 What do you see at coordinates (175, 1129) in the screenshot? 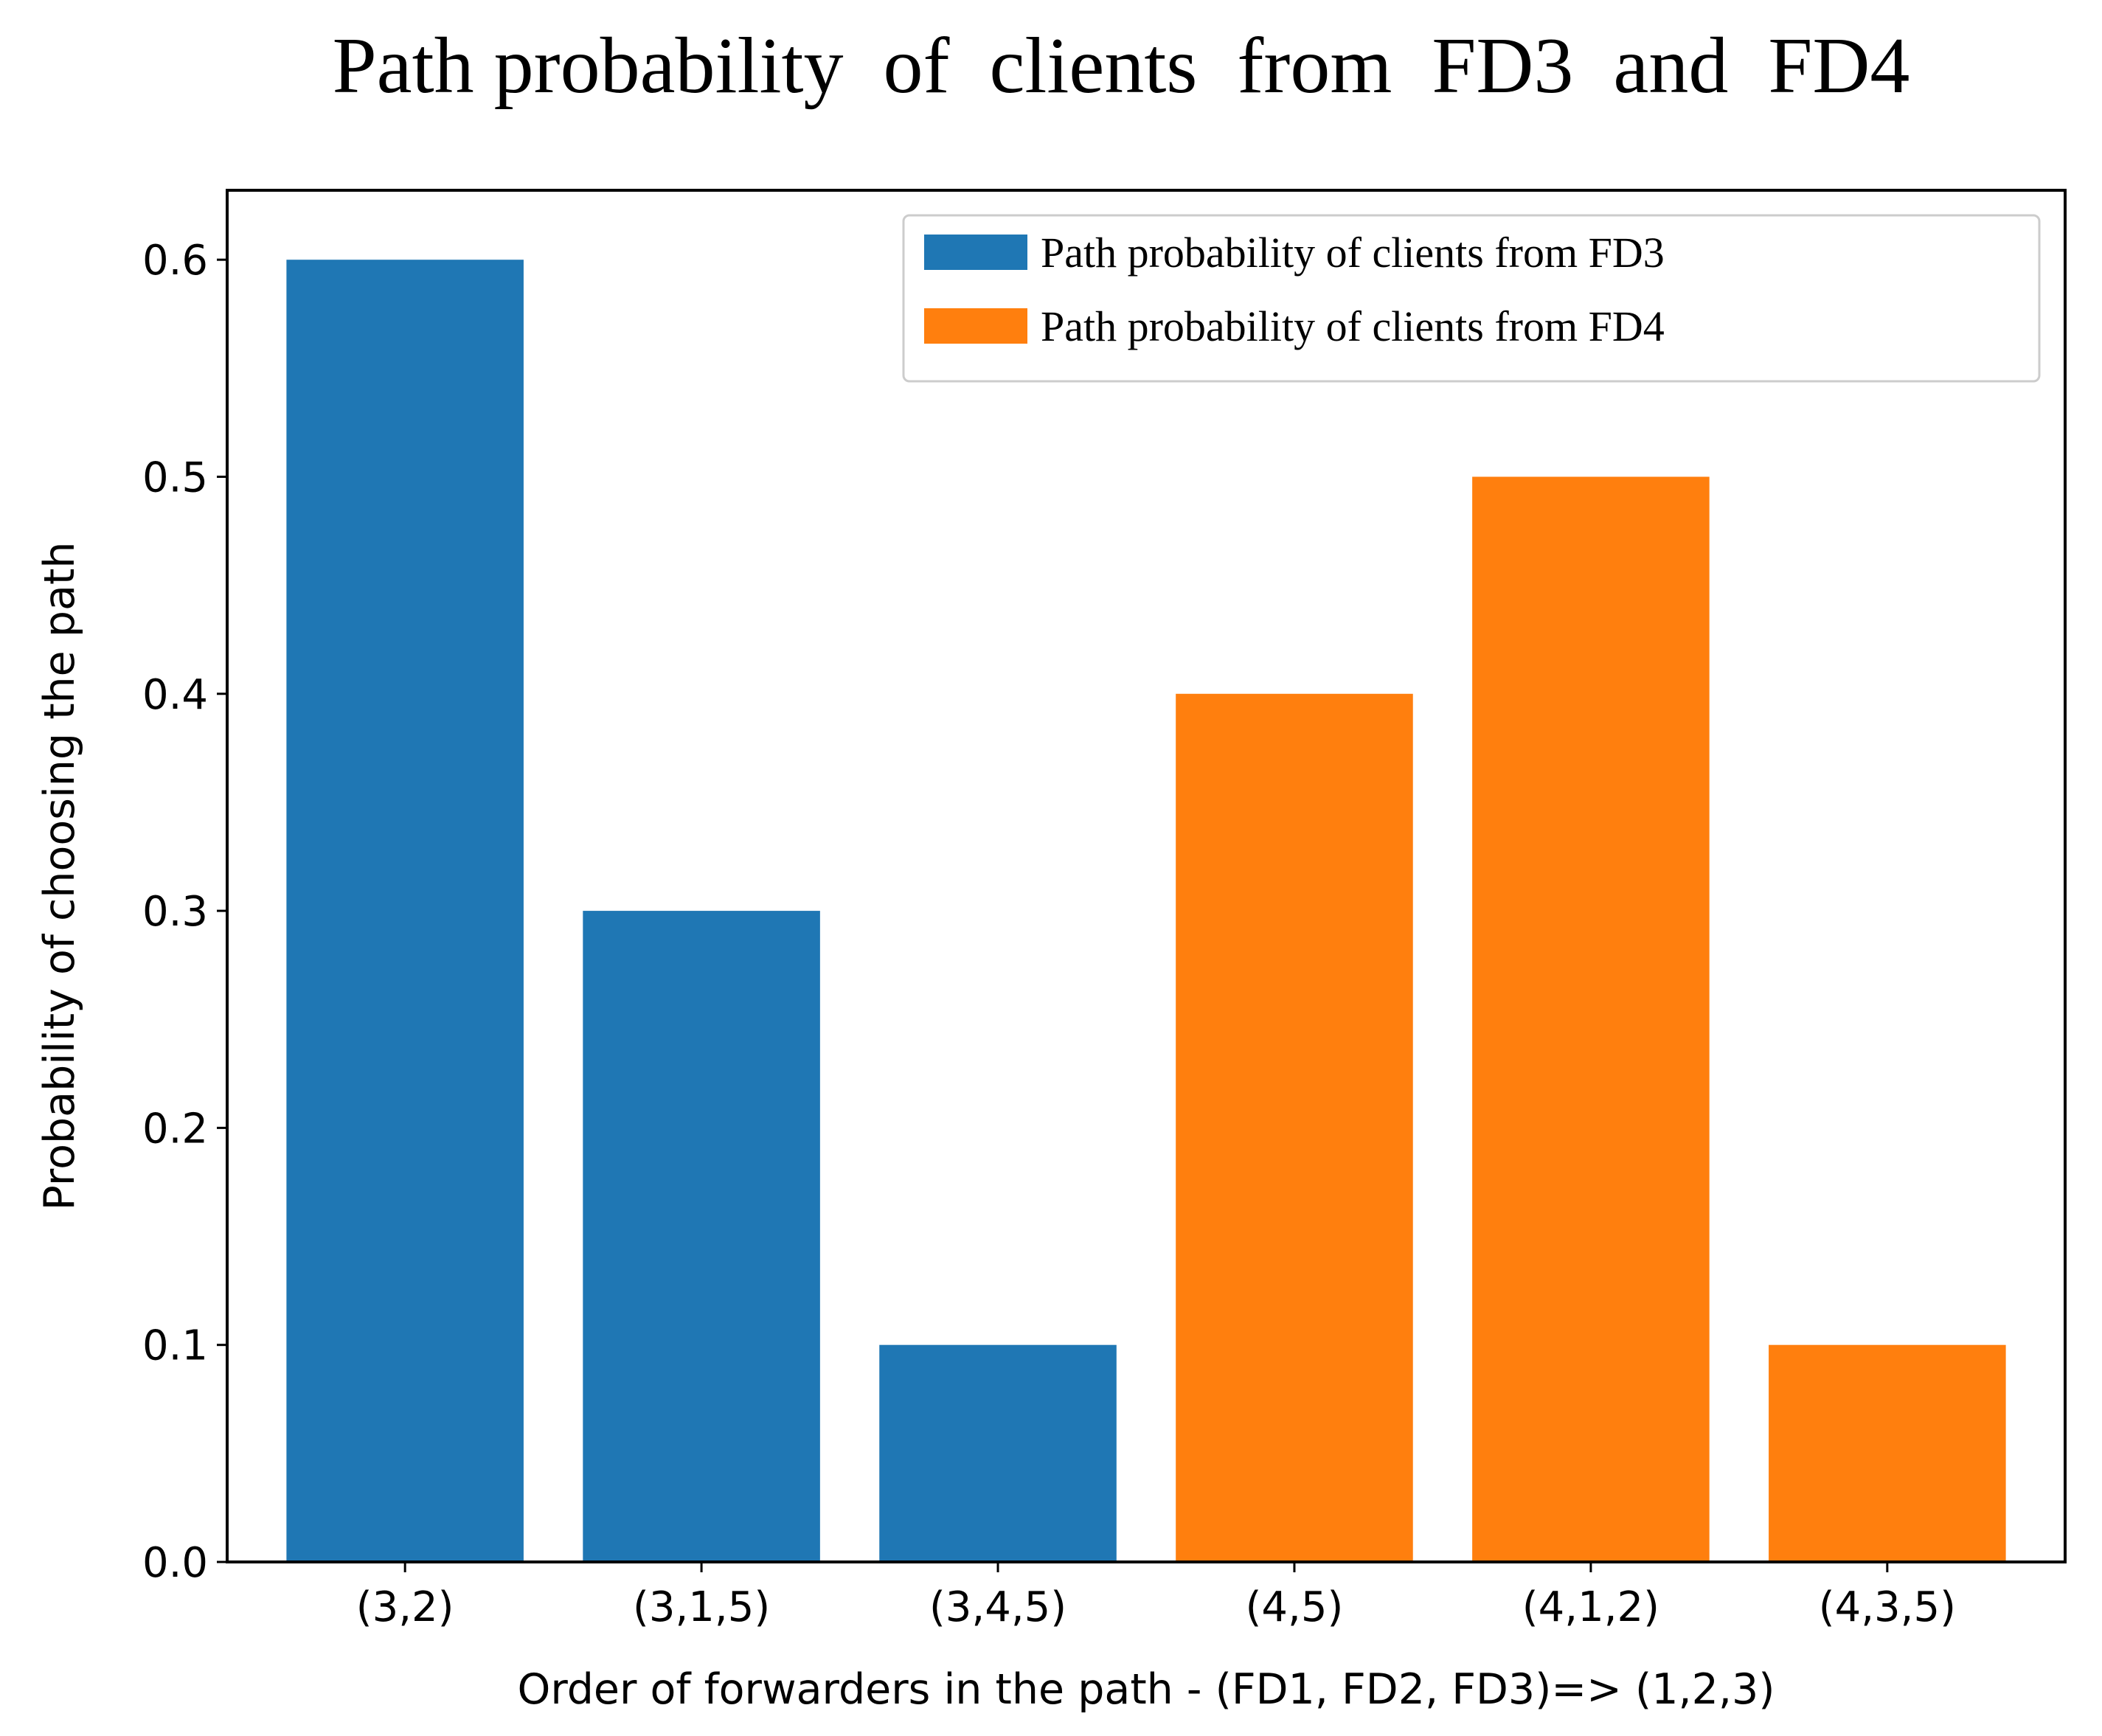
I see `y-tick-label: 0.2` at bounding box center [175, 1129].